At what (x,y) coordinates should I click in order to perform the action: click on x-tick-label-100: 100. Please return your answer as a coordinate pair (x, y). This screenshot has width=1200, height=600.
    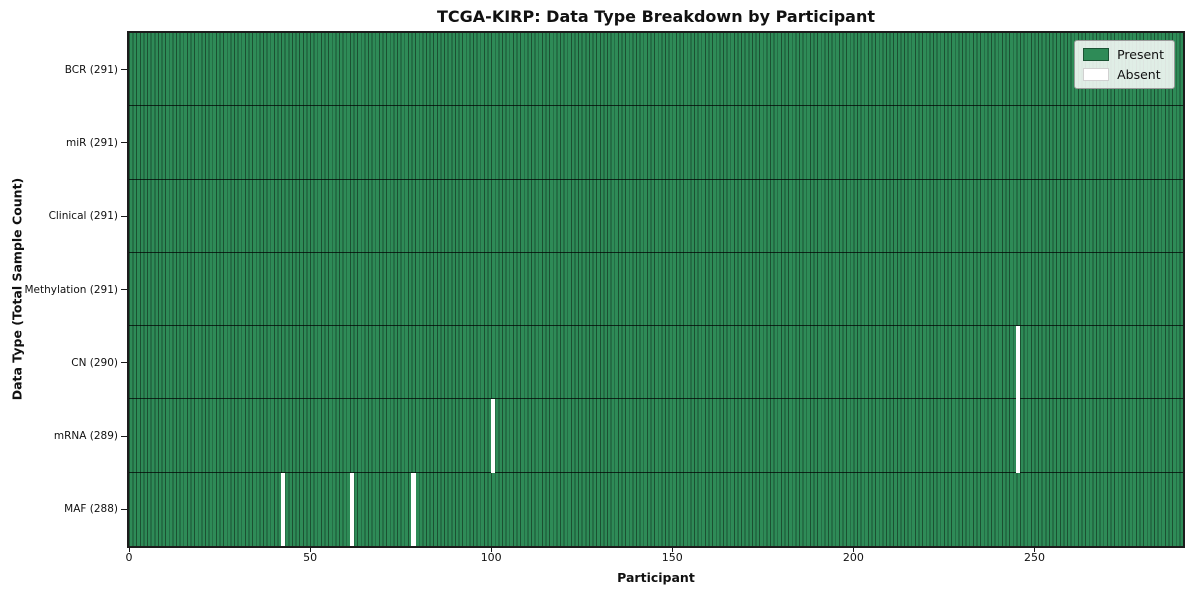
    Looking at the image, I should click on (491, 557).